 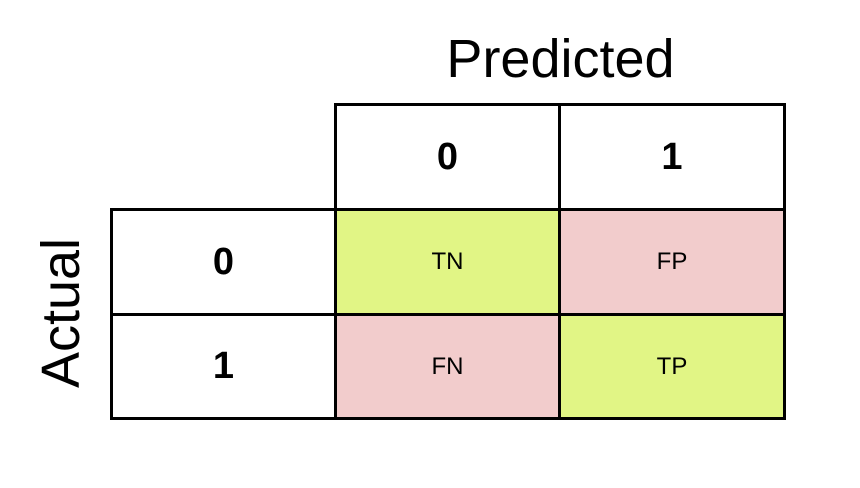 I want to click on cell-false-negative: FN, so click(x=447, y=366).